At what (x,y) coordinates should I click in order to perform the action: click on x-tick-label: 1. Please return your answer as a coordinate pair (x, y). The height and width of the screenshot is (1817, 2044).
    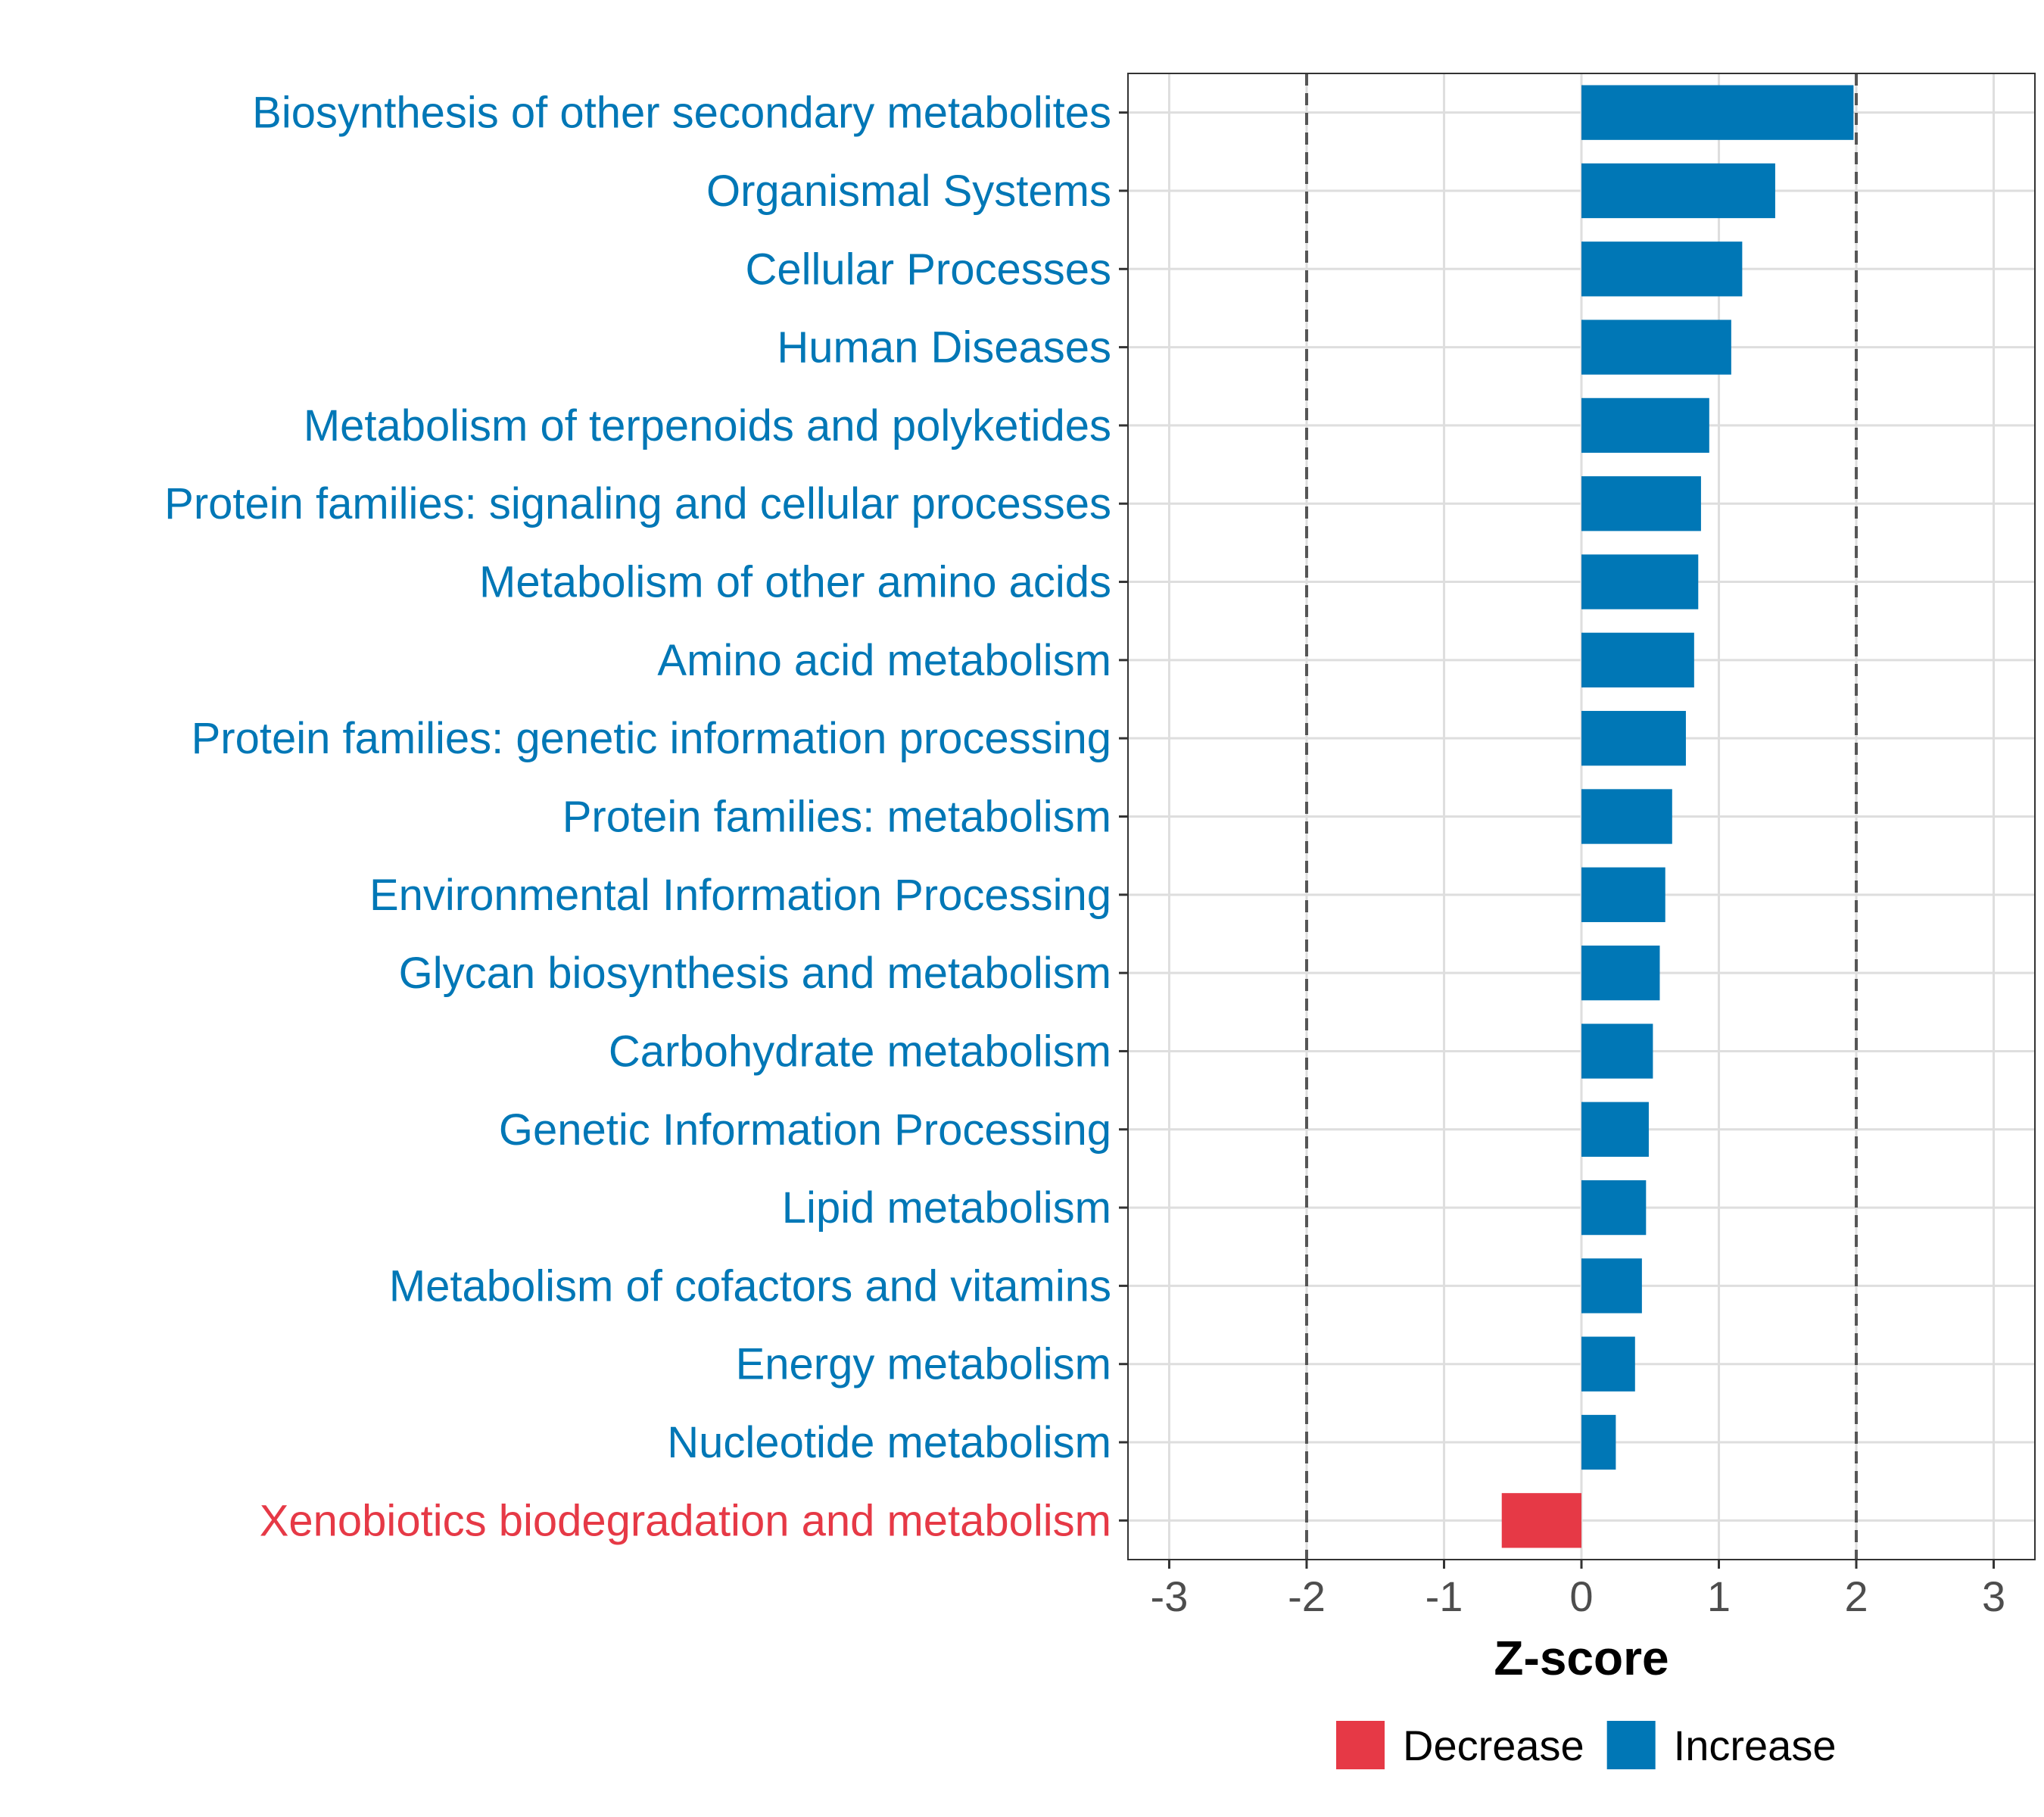
    Looking at the image, I should click on (1719, 1596).